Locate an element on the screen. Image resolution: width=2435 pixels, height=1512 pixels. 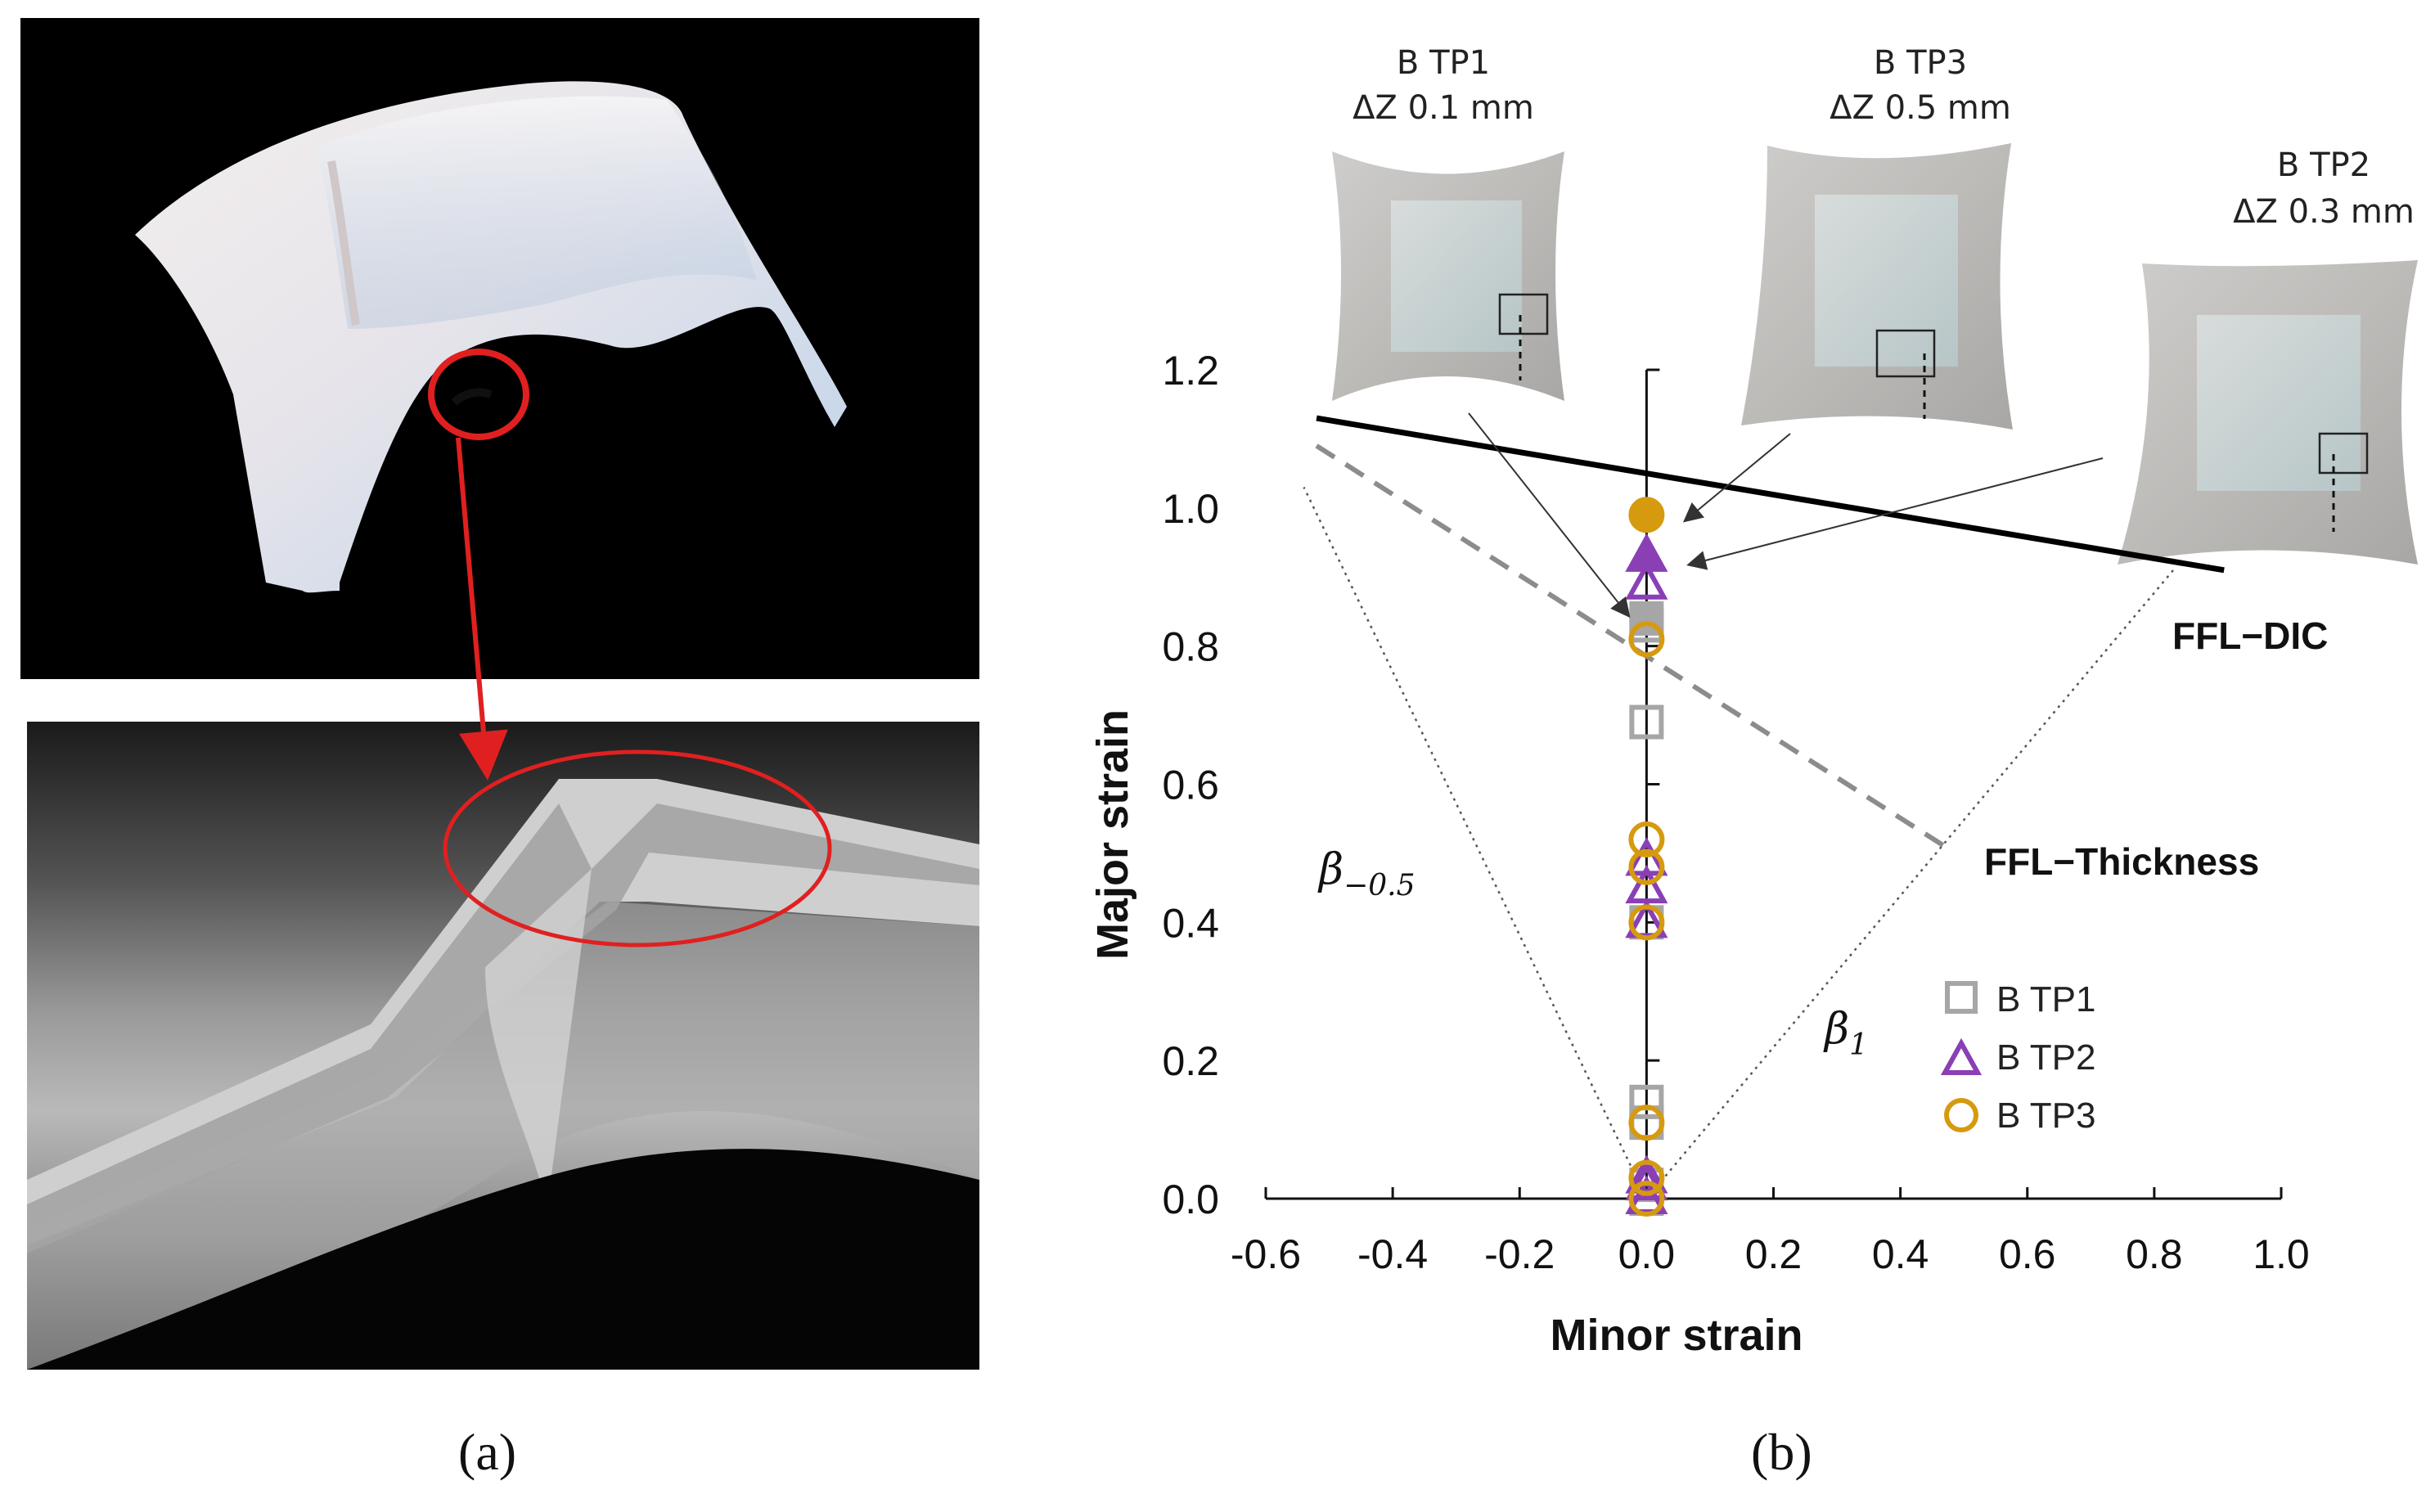
tp1-pointer-arrow is located at coordinates (1549, 516).